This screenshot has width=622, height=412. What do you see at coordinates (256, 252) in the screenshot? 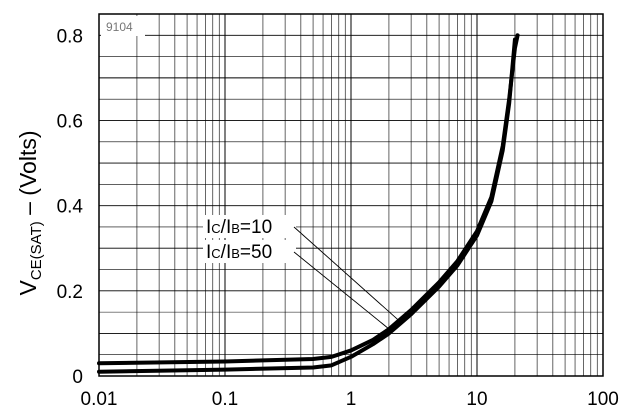
I see `annotation-label-part: =50` at bounding box center [256, 252].